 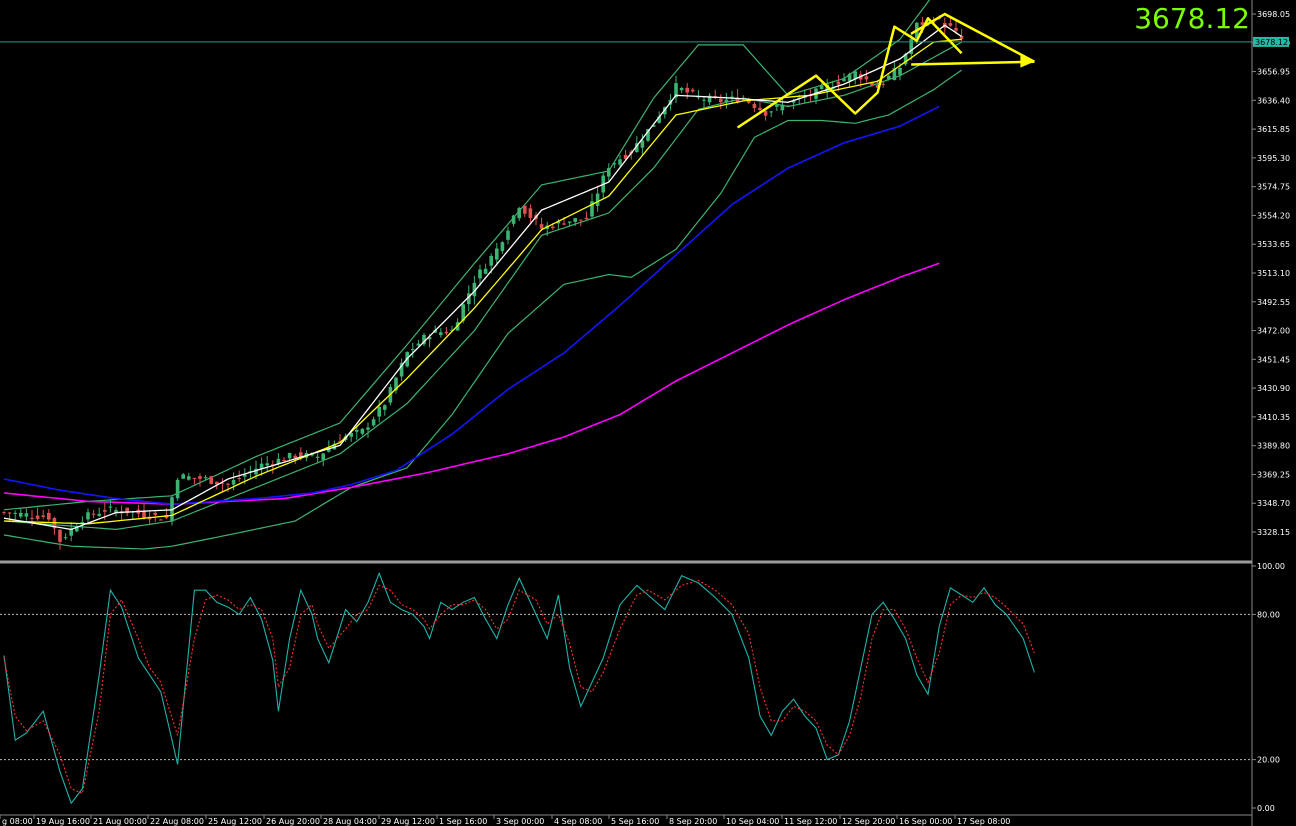 I want to click on time-tick-label: 11 Sep 12:00, so click(x=810, y=821).